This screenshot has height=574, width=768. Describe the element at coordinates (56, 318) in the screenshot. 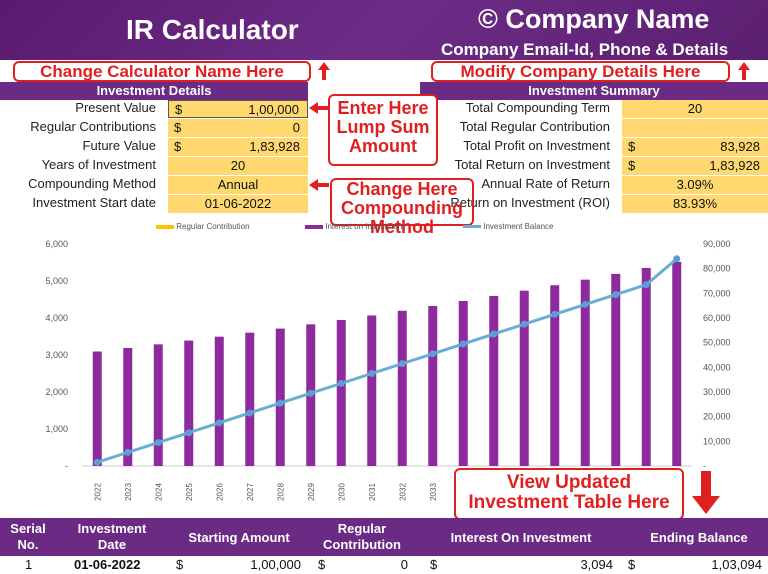

I see `left-axis-tick-label: 4,000` at that location.